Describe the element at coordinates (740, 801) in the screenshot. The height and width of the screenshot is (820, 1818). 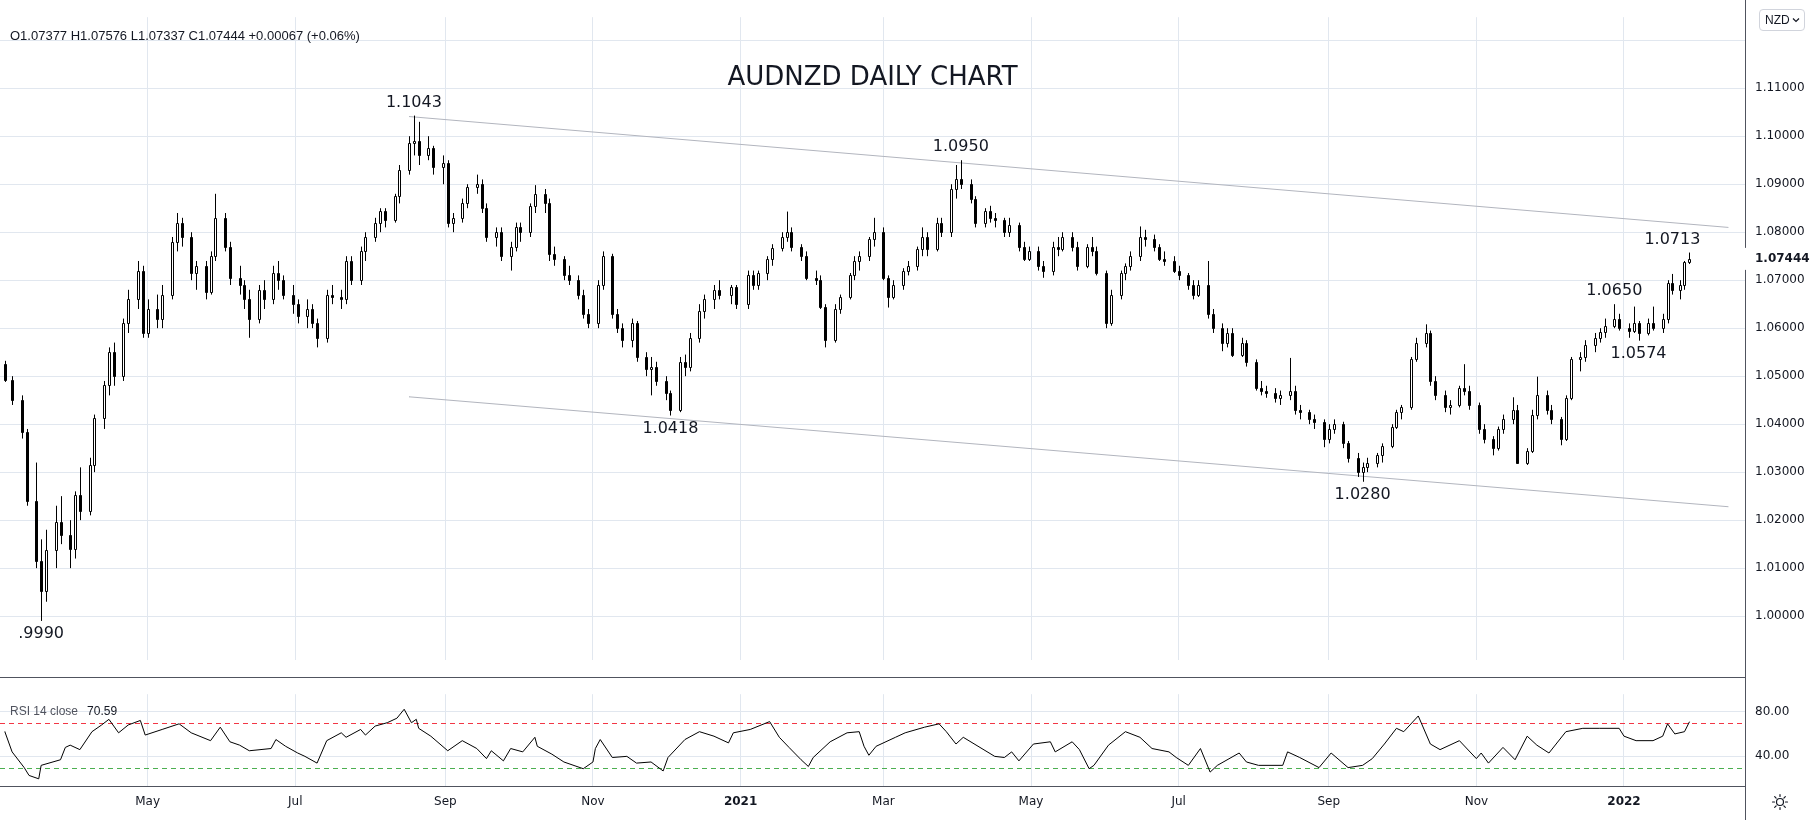
I see `x-tick-label: 2021` at that location.